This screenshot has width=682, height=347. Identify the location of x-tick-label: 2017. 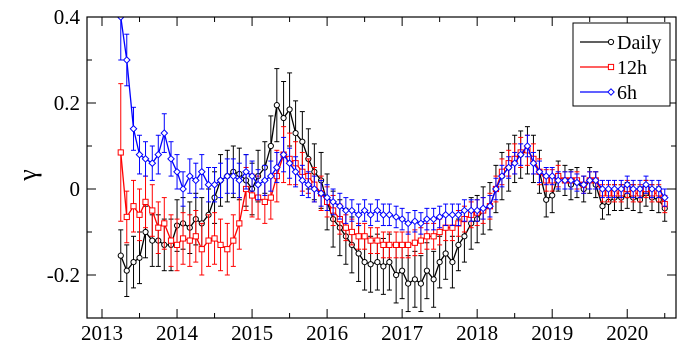
(402, 333).